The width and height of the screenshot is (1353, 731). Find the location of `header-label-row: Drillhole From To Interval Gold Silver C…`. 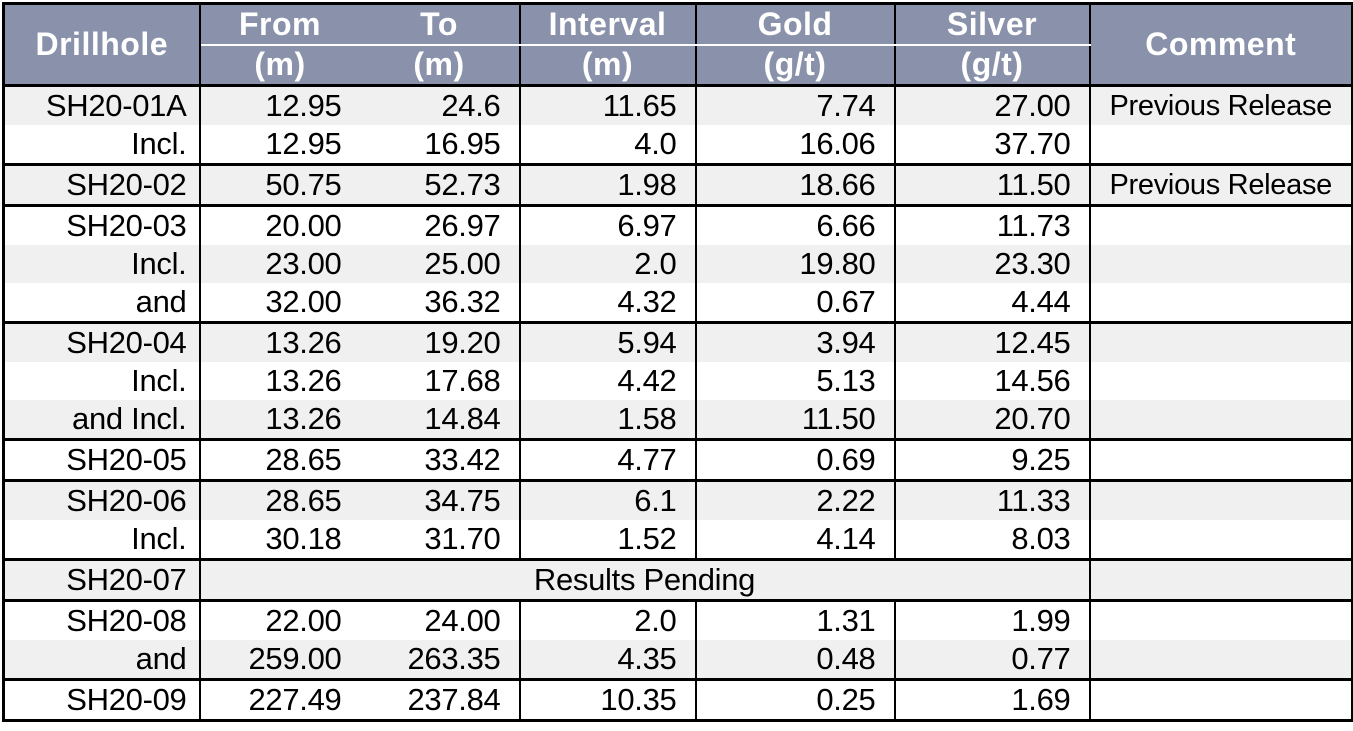

header-label-row: Drillhole From To Interval Gold Silver C… is located at coordinates (678, 45).